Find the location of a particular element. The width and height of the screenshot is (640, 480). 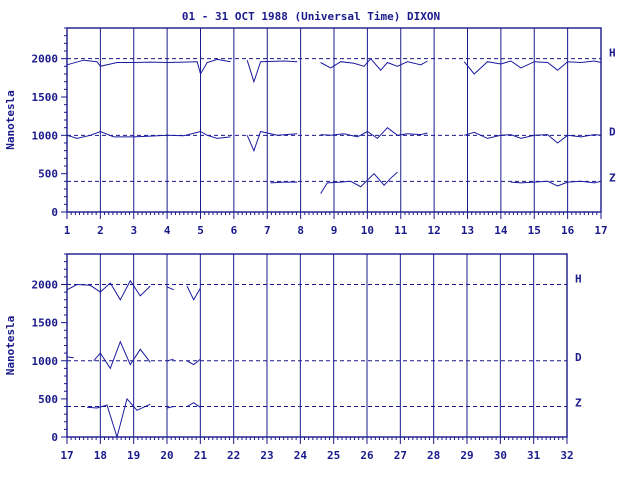

x-tick-label: 18 is located at coordinates (100, 455).